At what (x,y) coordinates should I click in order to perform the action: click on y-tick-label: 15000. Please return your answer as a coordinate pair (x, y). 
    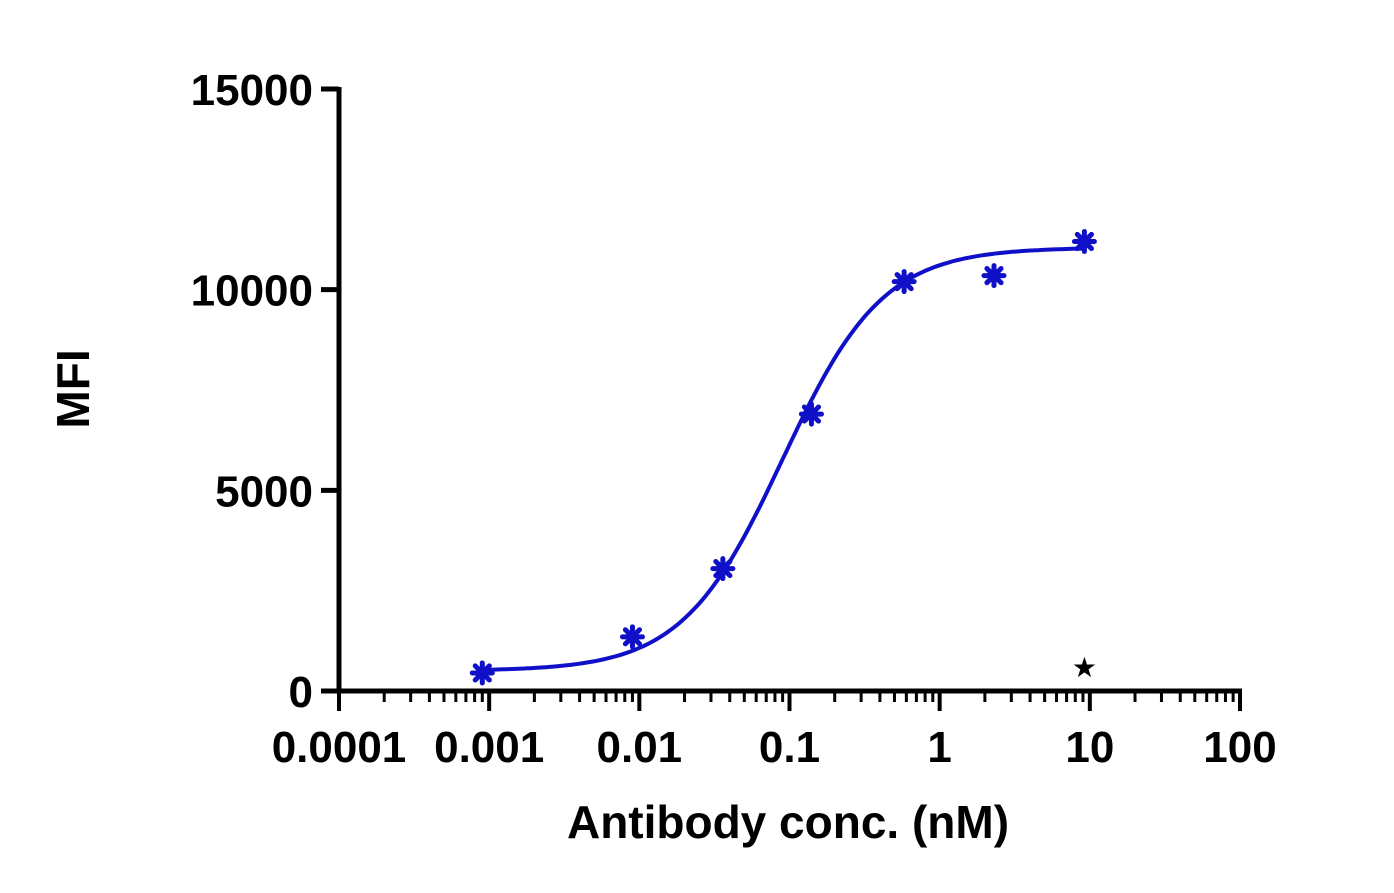
    Looking at the image, I should click on (252, 90).